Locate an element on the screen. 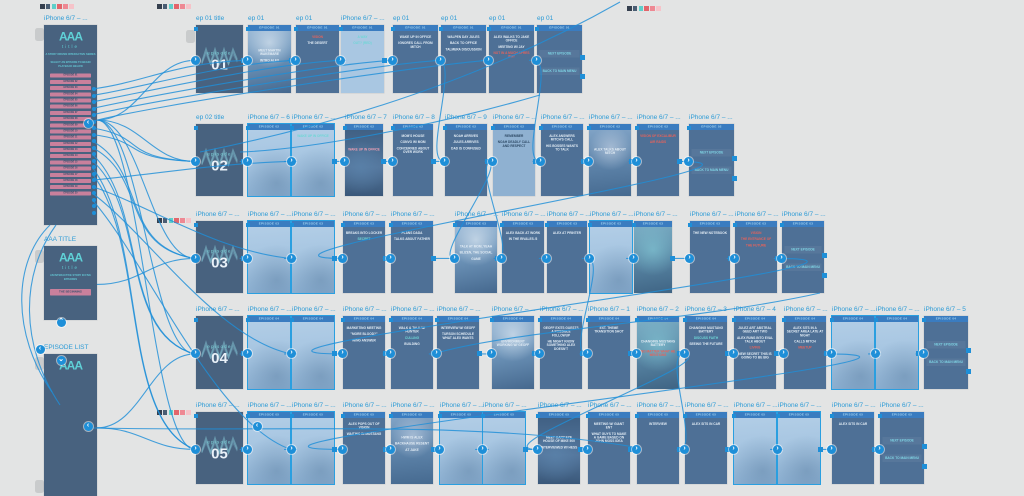 The height and width of the screenshot is (496, 1024). artboard-r5b10: EPISODE 05 ALEX SITS IN CAR is located at coordinates (706, 448).